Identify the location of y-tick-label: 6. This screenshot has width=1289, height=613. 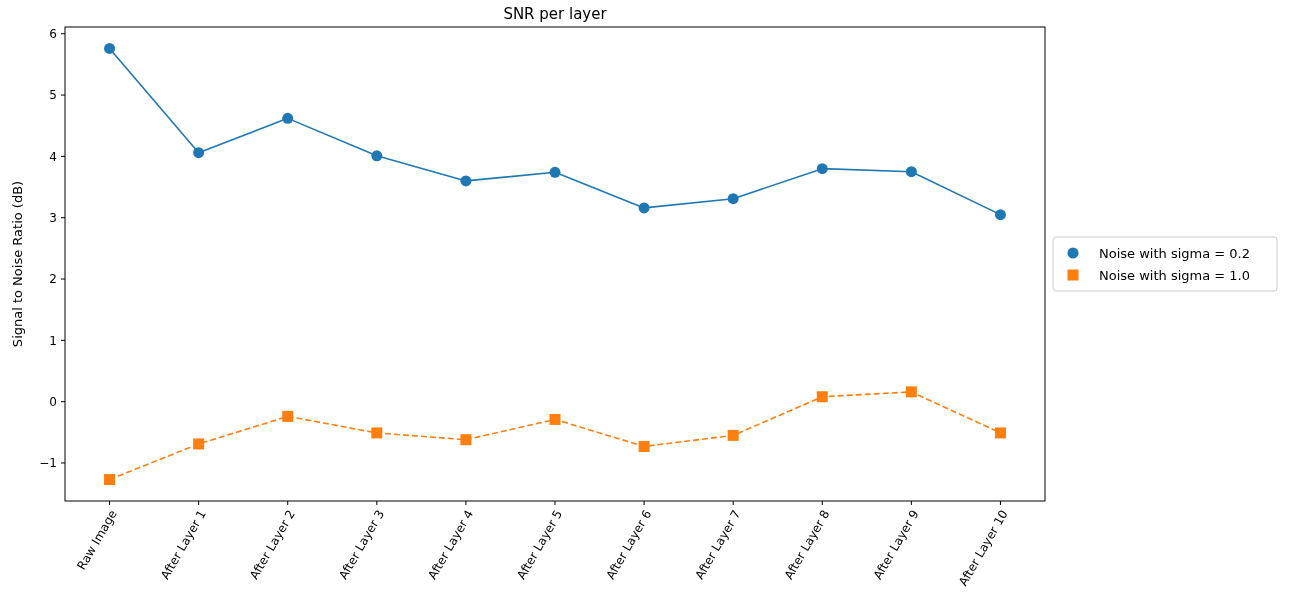
(53, 33).